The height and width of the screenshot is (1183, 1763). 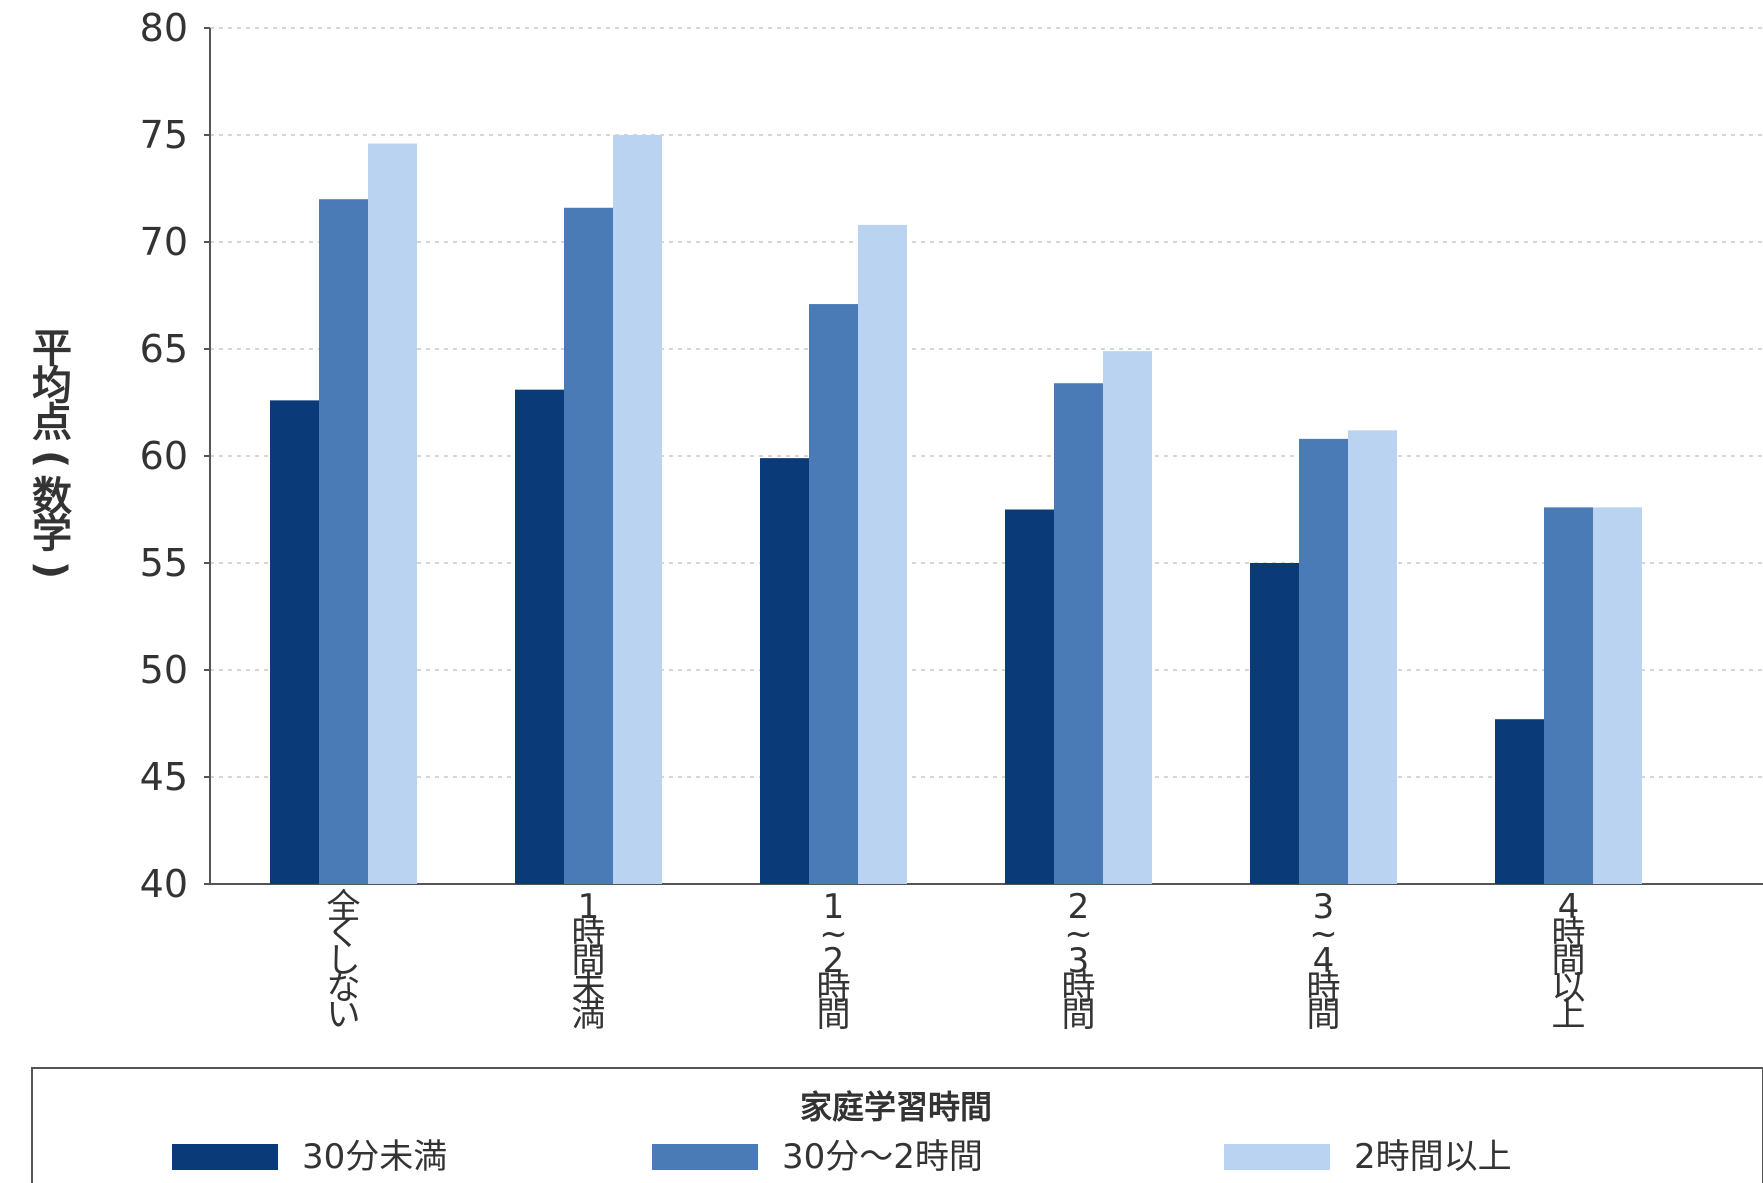 What do you see at coordinates (164, 28) in the screenshot?
I see `y-tick-label: 80` at bounding box center [164, 28].